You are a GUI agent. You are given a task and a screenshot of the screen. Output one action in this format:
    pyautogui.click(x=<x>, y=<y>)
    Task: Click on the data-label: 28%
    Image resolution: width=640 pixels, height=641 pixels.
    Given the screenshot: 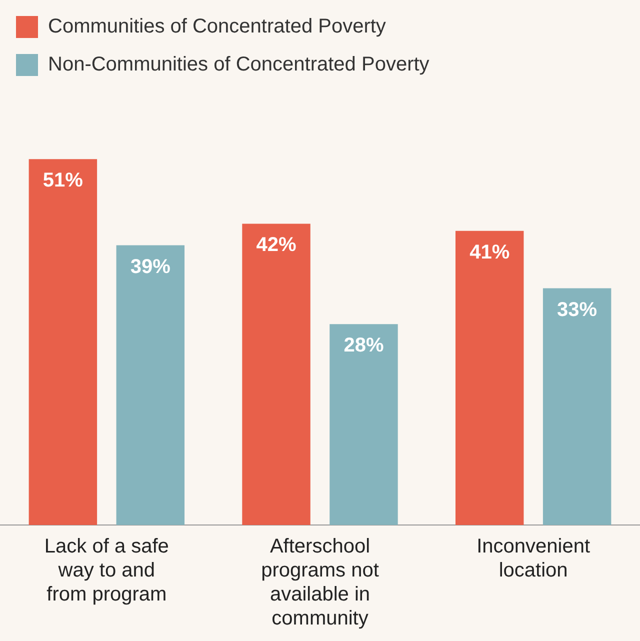 What is the action you would take?
    pyautogui.click(x=364, y=345)
    